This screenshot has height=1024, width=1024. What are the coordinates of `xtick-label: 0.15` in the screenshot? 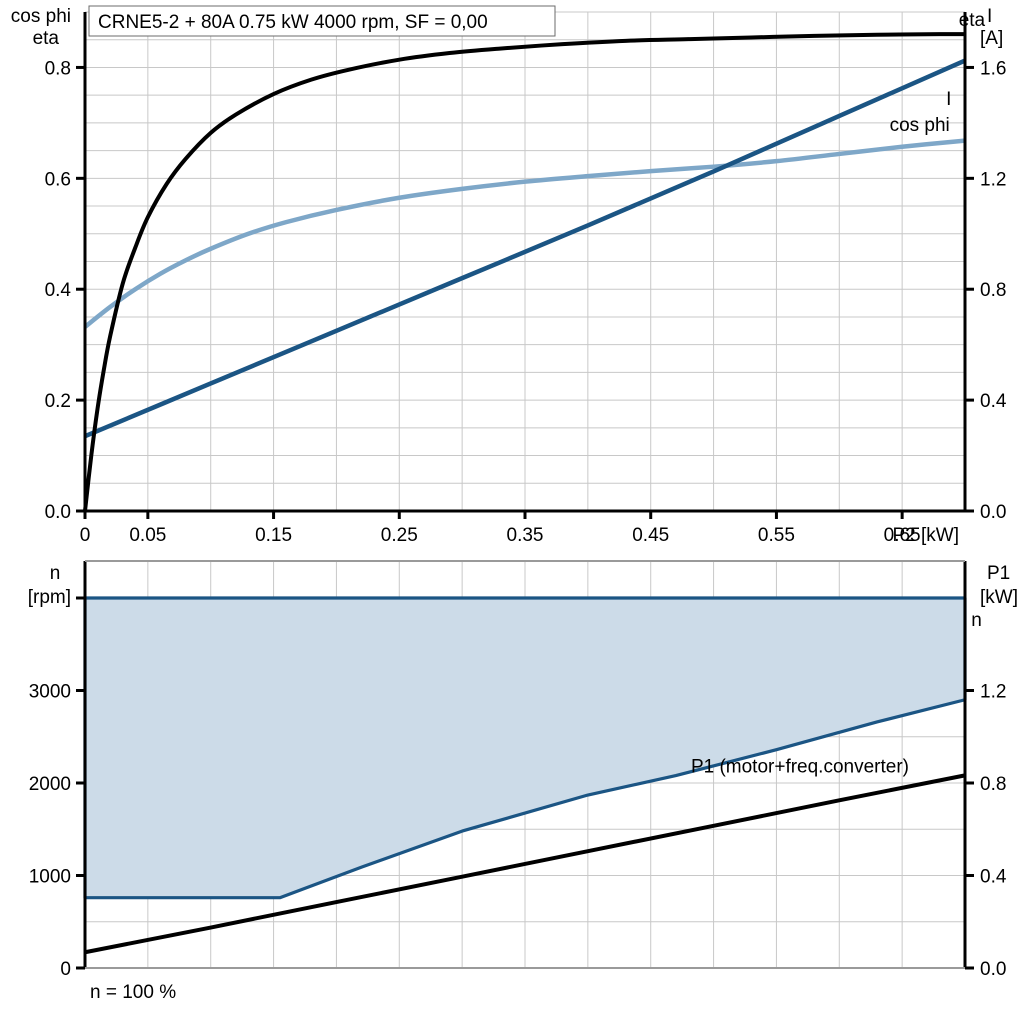 It's located at (273, 535).